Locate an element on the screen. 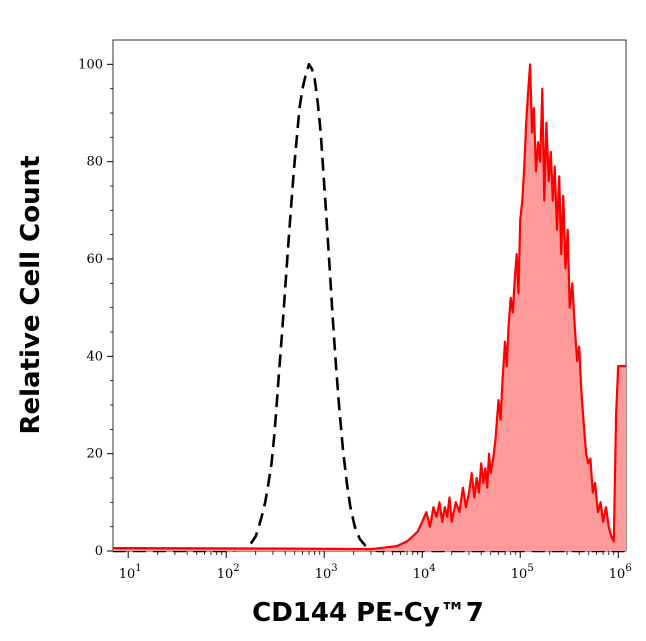 Image resolution: width=646 pixels, height=641 pixels. x-tick-label-2: 10³ is located at coordinates (326, 572).